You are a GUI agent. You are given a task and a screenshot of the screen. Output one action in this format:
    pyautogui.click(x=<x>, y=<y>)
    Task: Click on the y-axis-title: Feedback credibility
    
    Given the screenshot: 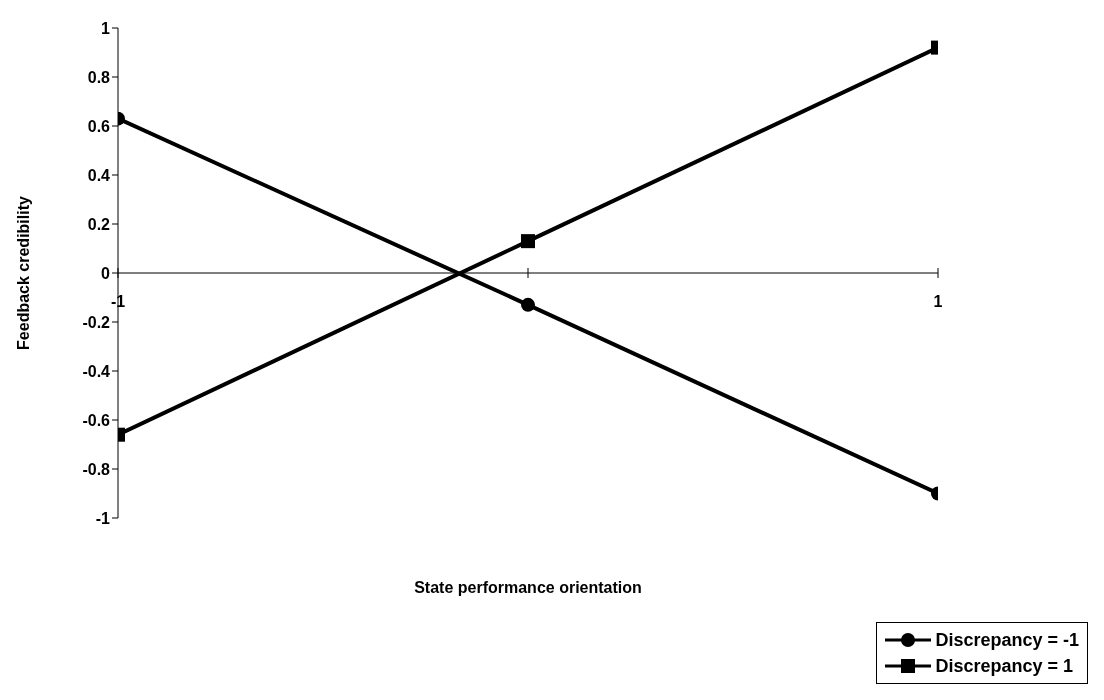 What is the action you would take?
    pyautogui.click(x=23, y=272)
    